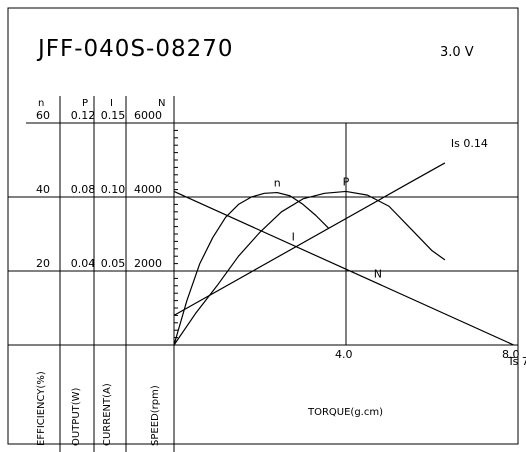 The width and height of the screenshot is (526, 452). Describe the element at coordinates (83, 274) in the screenshot. I see `column-out: P 0.04 0.08 0.12 OUTPUT(W)` at that location.